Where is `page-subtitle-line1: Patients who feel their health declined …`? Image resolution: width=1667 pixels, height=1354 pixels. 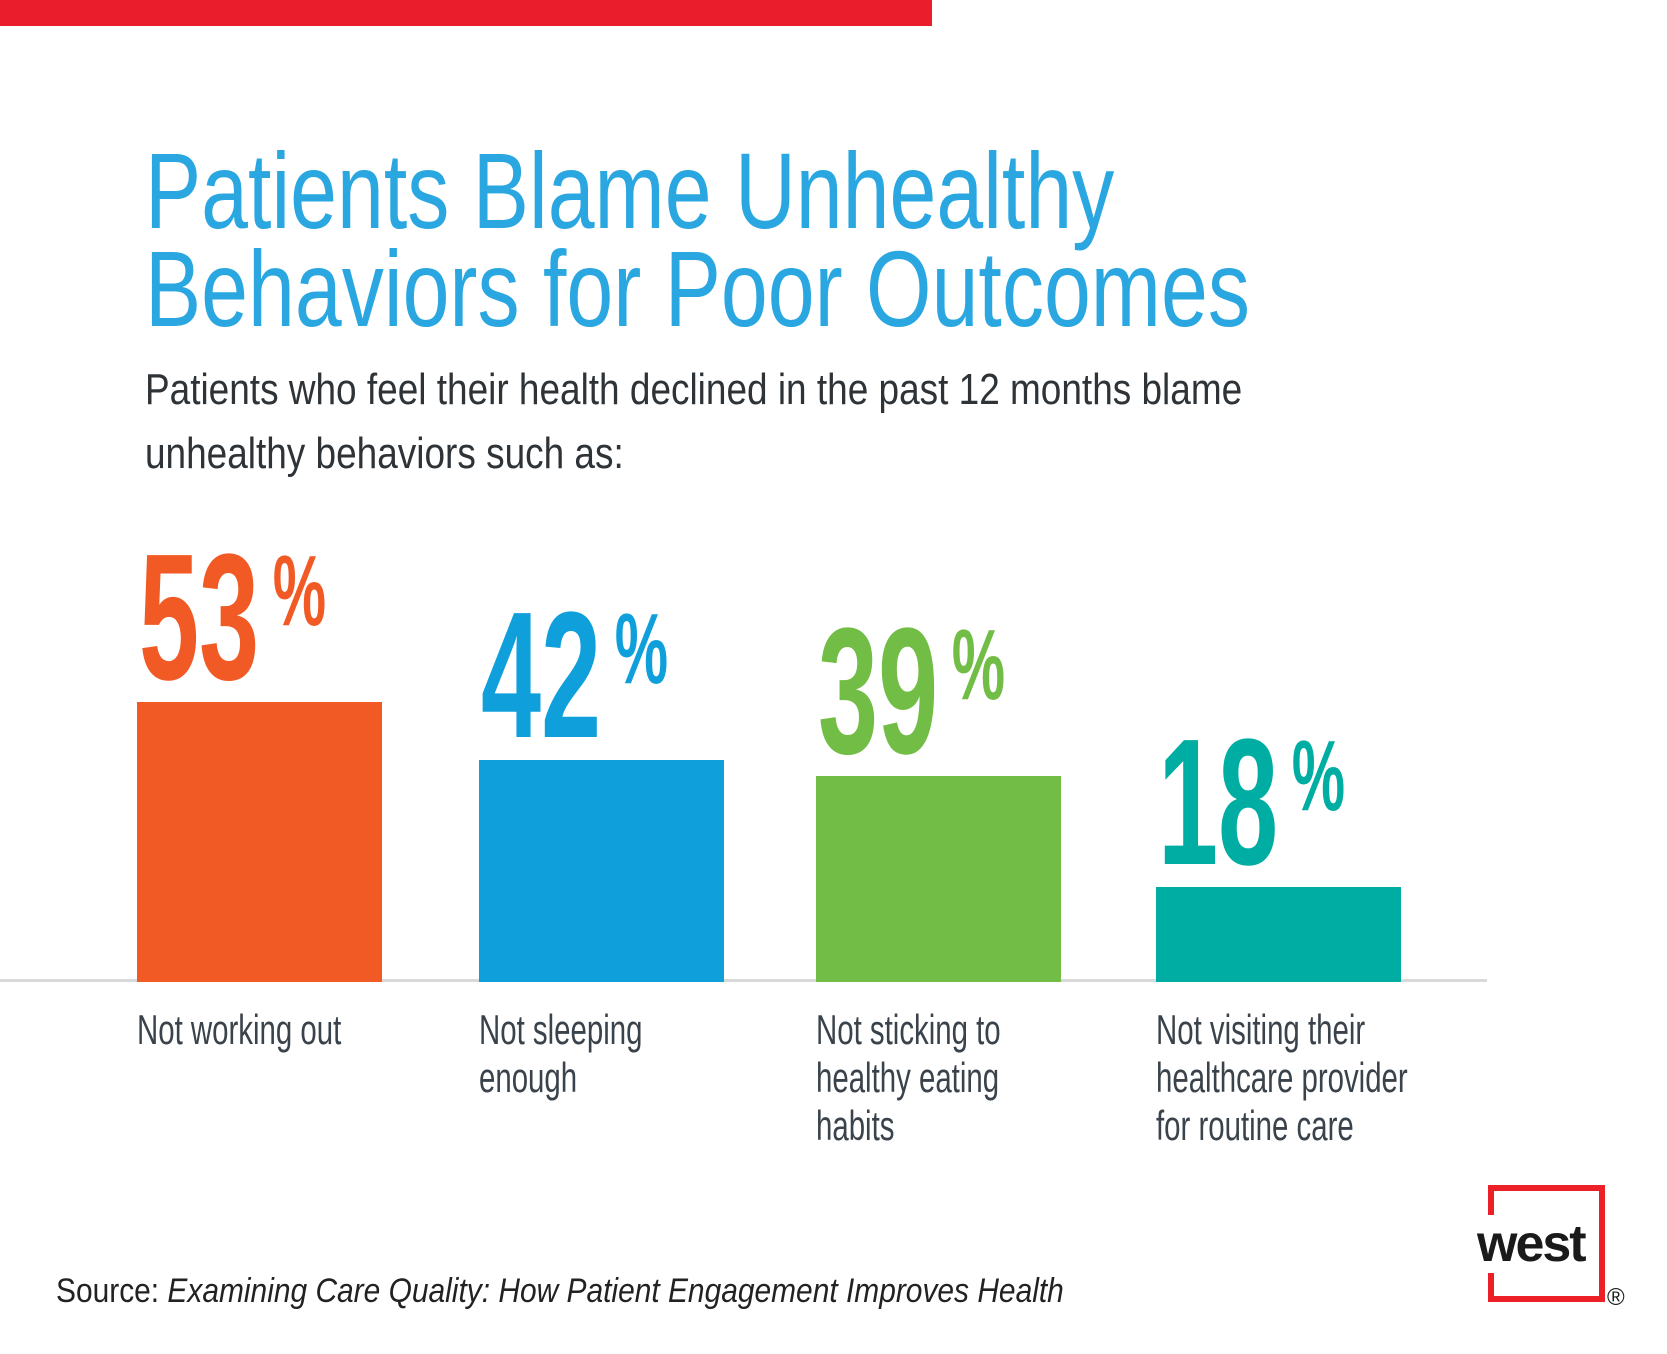
page-subtitle-line1: Patients who feel their health declined … is located at coordinates (694, 389).